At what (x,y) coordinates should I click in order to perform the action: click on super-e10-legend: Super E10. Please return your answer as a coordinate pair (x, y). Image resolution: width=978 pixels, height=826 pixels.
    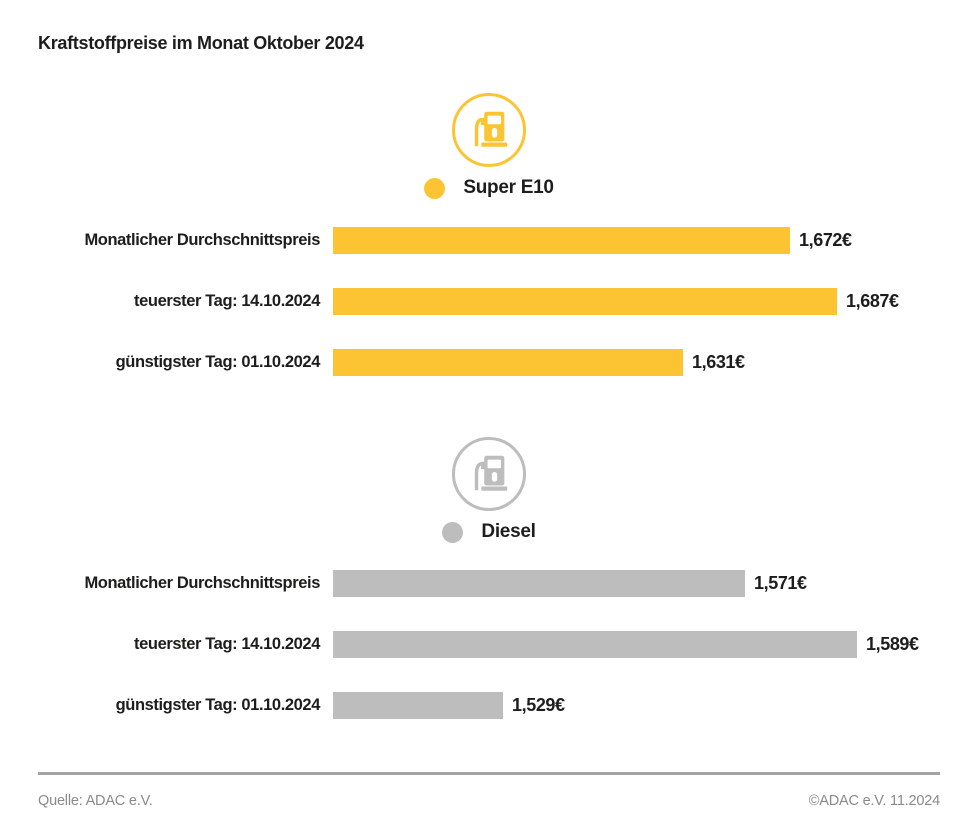
    Looking at the image, I should click on (489, 188).